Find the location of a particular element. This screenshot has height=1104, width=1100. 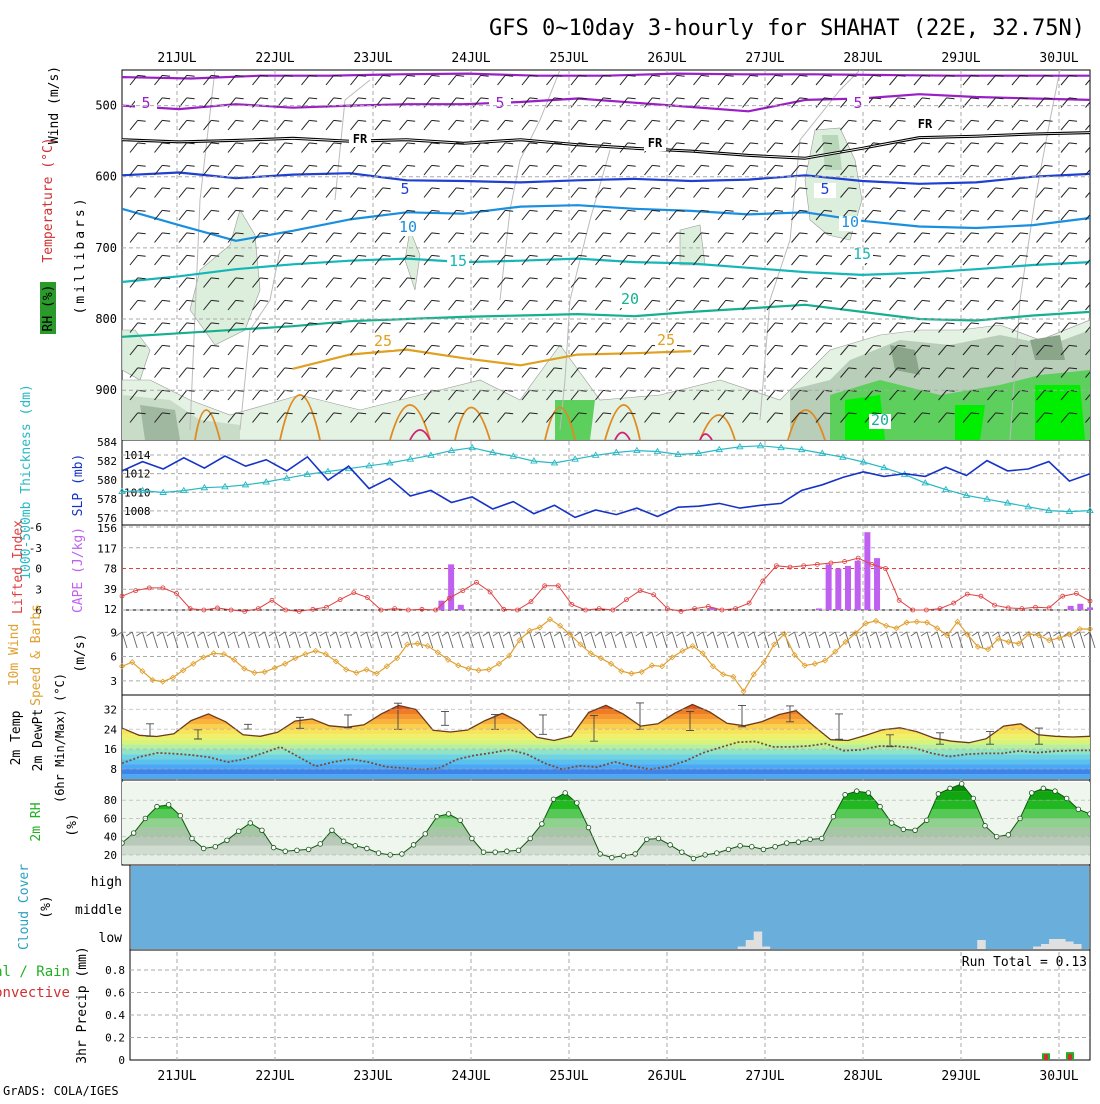

temp-tick: 32 is located at coordinates (110, 709).